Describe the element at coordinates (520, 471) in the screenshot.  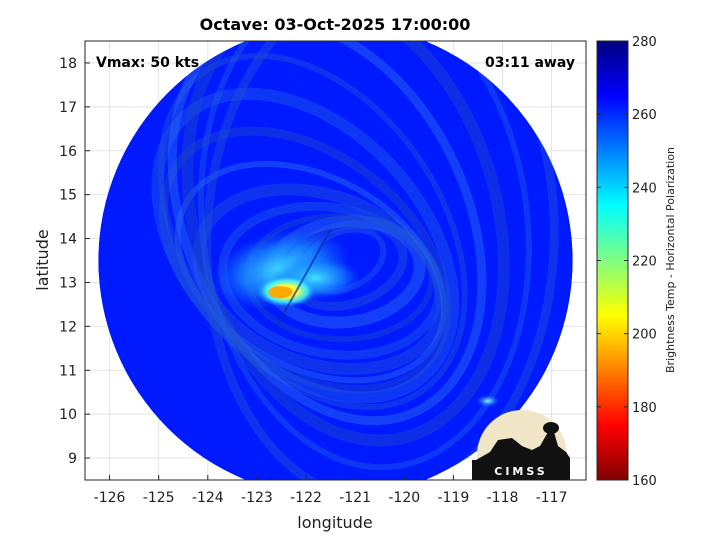
I see `logo-text: CIMSS` at that location.